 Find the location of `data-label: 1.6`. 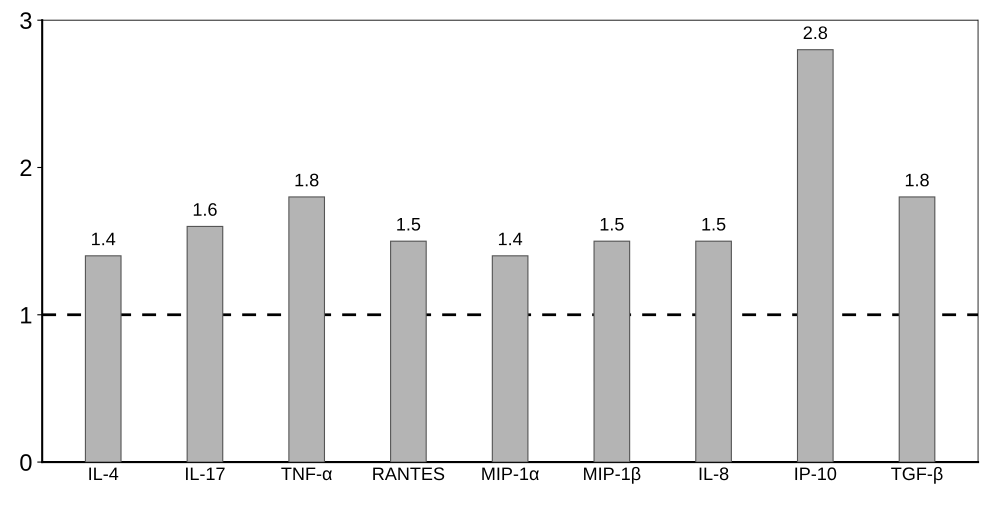

data-label: 1.6 is located at coordinates (205, 209).